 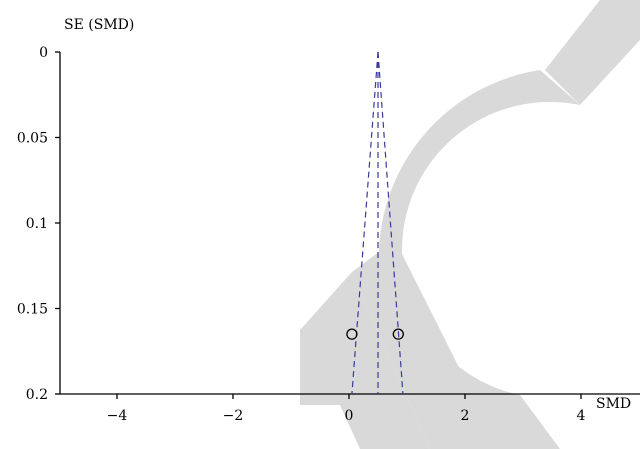 What do you see at coordinates (32, 310) in the screenshot?
I see `y-tick-label: 0.15` at bounding box center [32, 310].